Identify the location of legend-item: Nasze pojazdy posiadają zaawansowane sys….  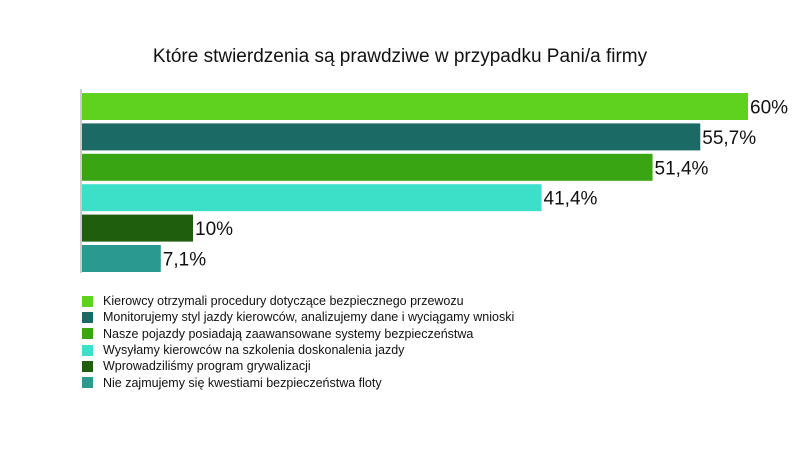
(298, 334).